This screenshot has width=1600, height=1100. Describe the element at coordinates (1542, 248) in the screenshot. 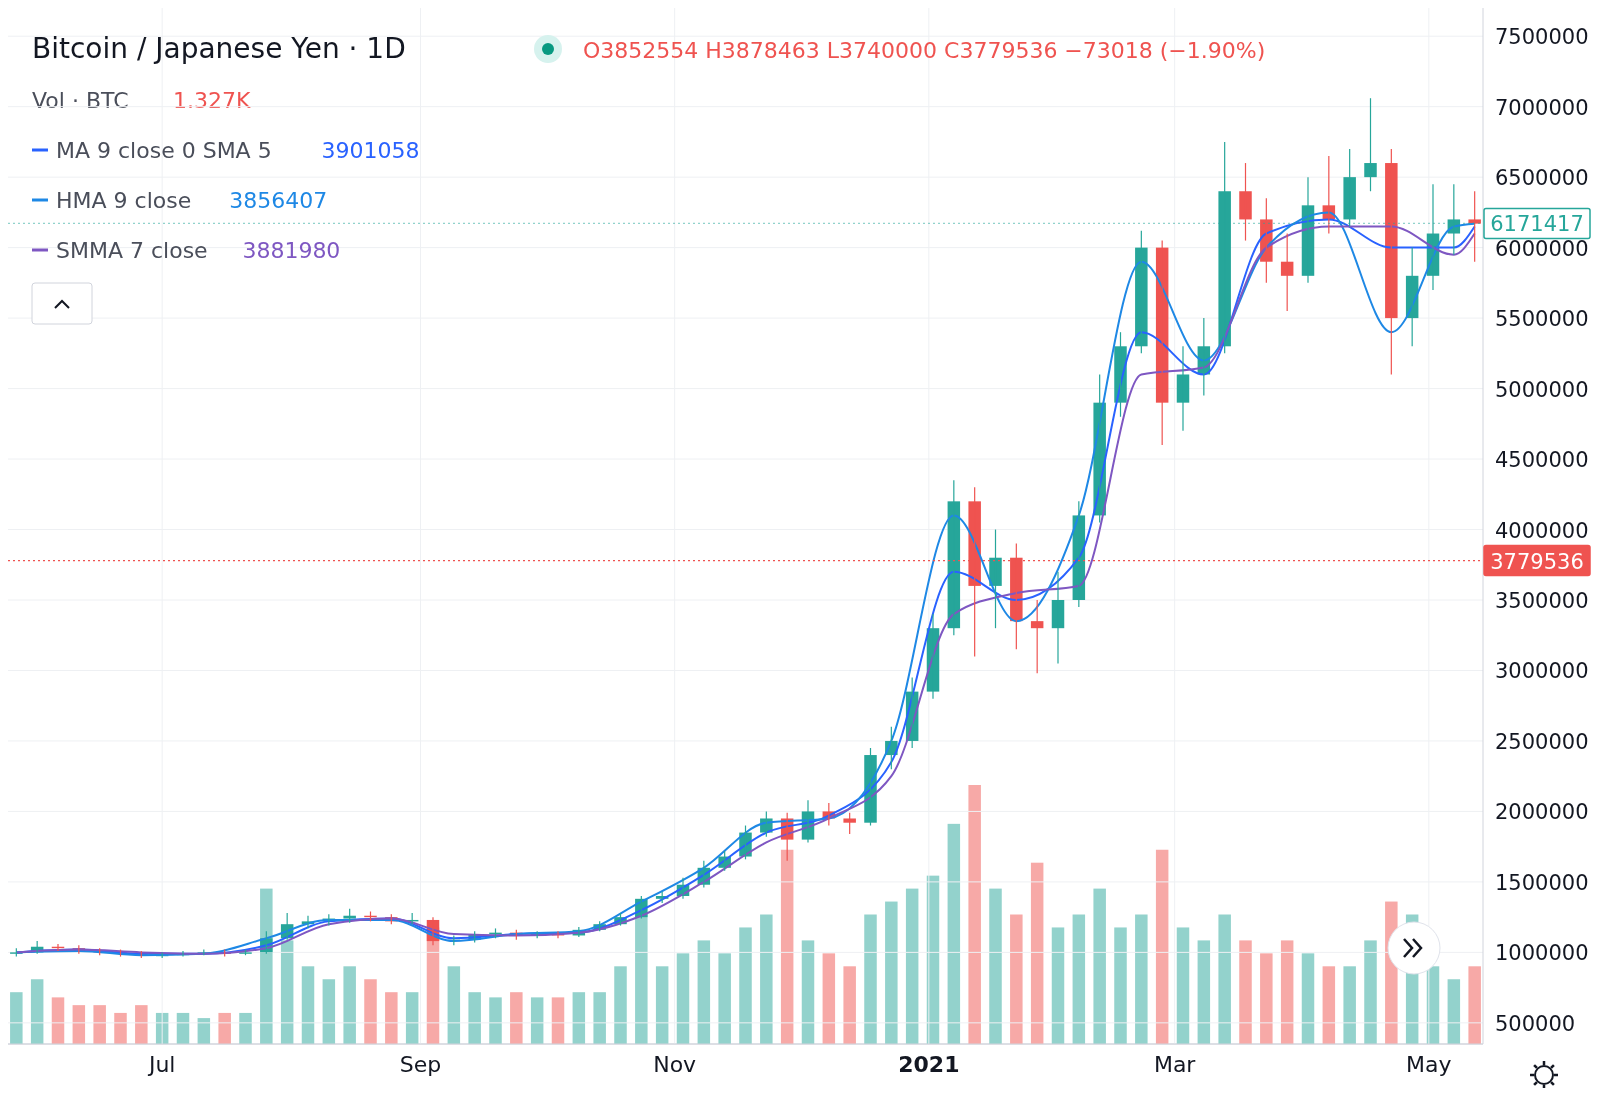

I see `y-tick-label: 6000000` at that location.